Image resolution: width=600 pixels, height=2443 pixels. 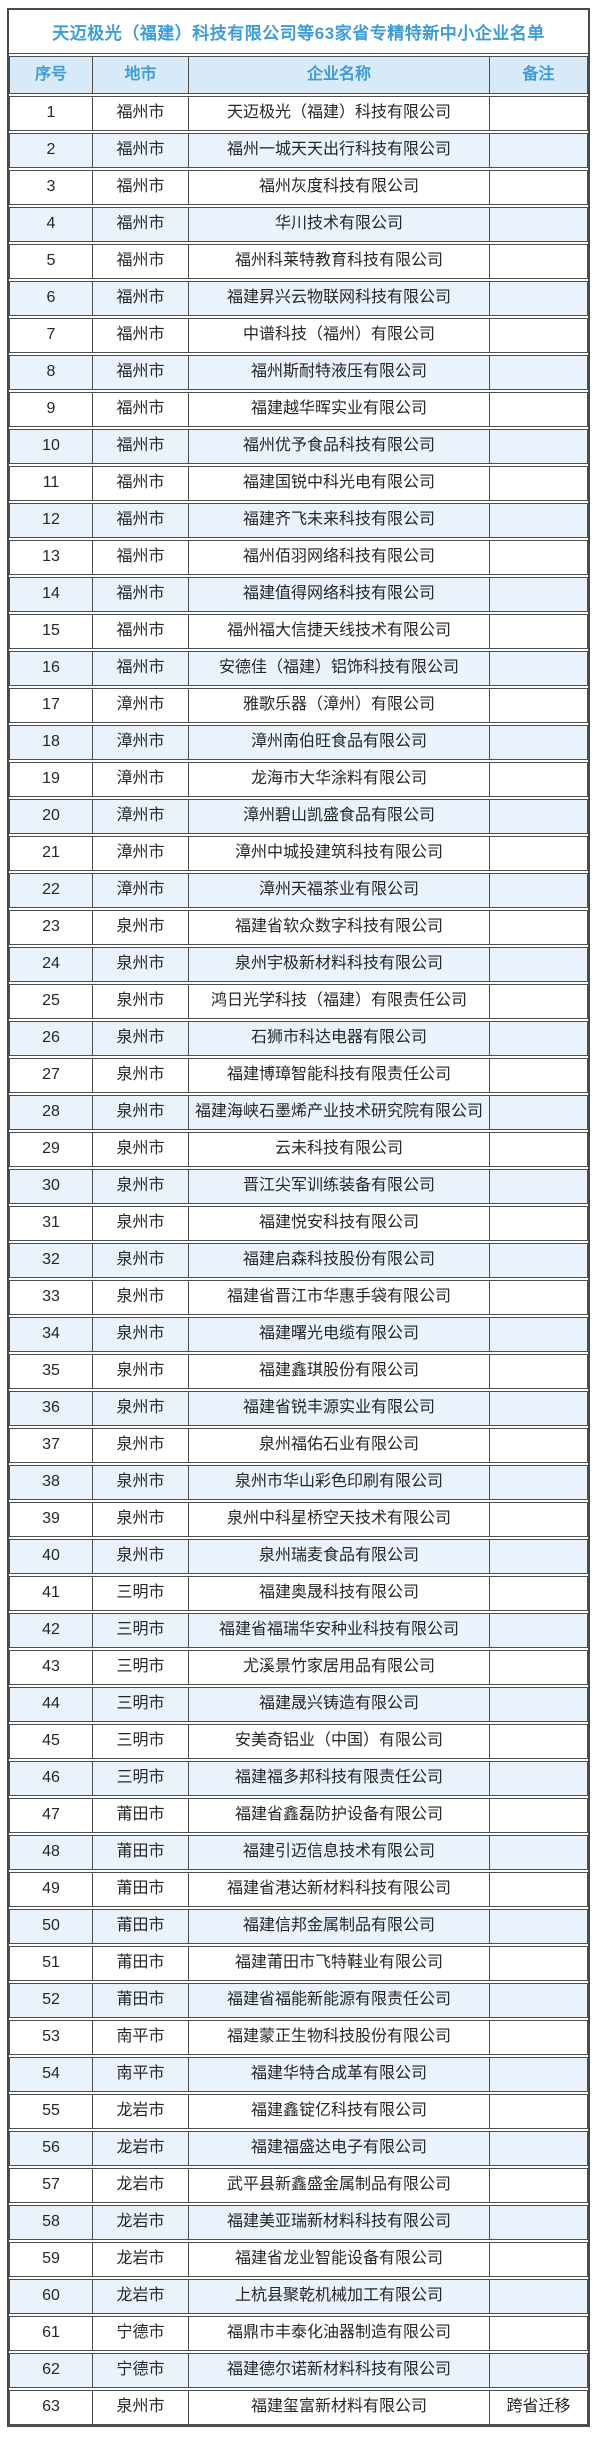 I want to click on serial-number-cell: 24, so click(x=51, y=964).